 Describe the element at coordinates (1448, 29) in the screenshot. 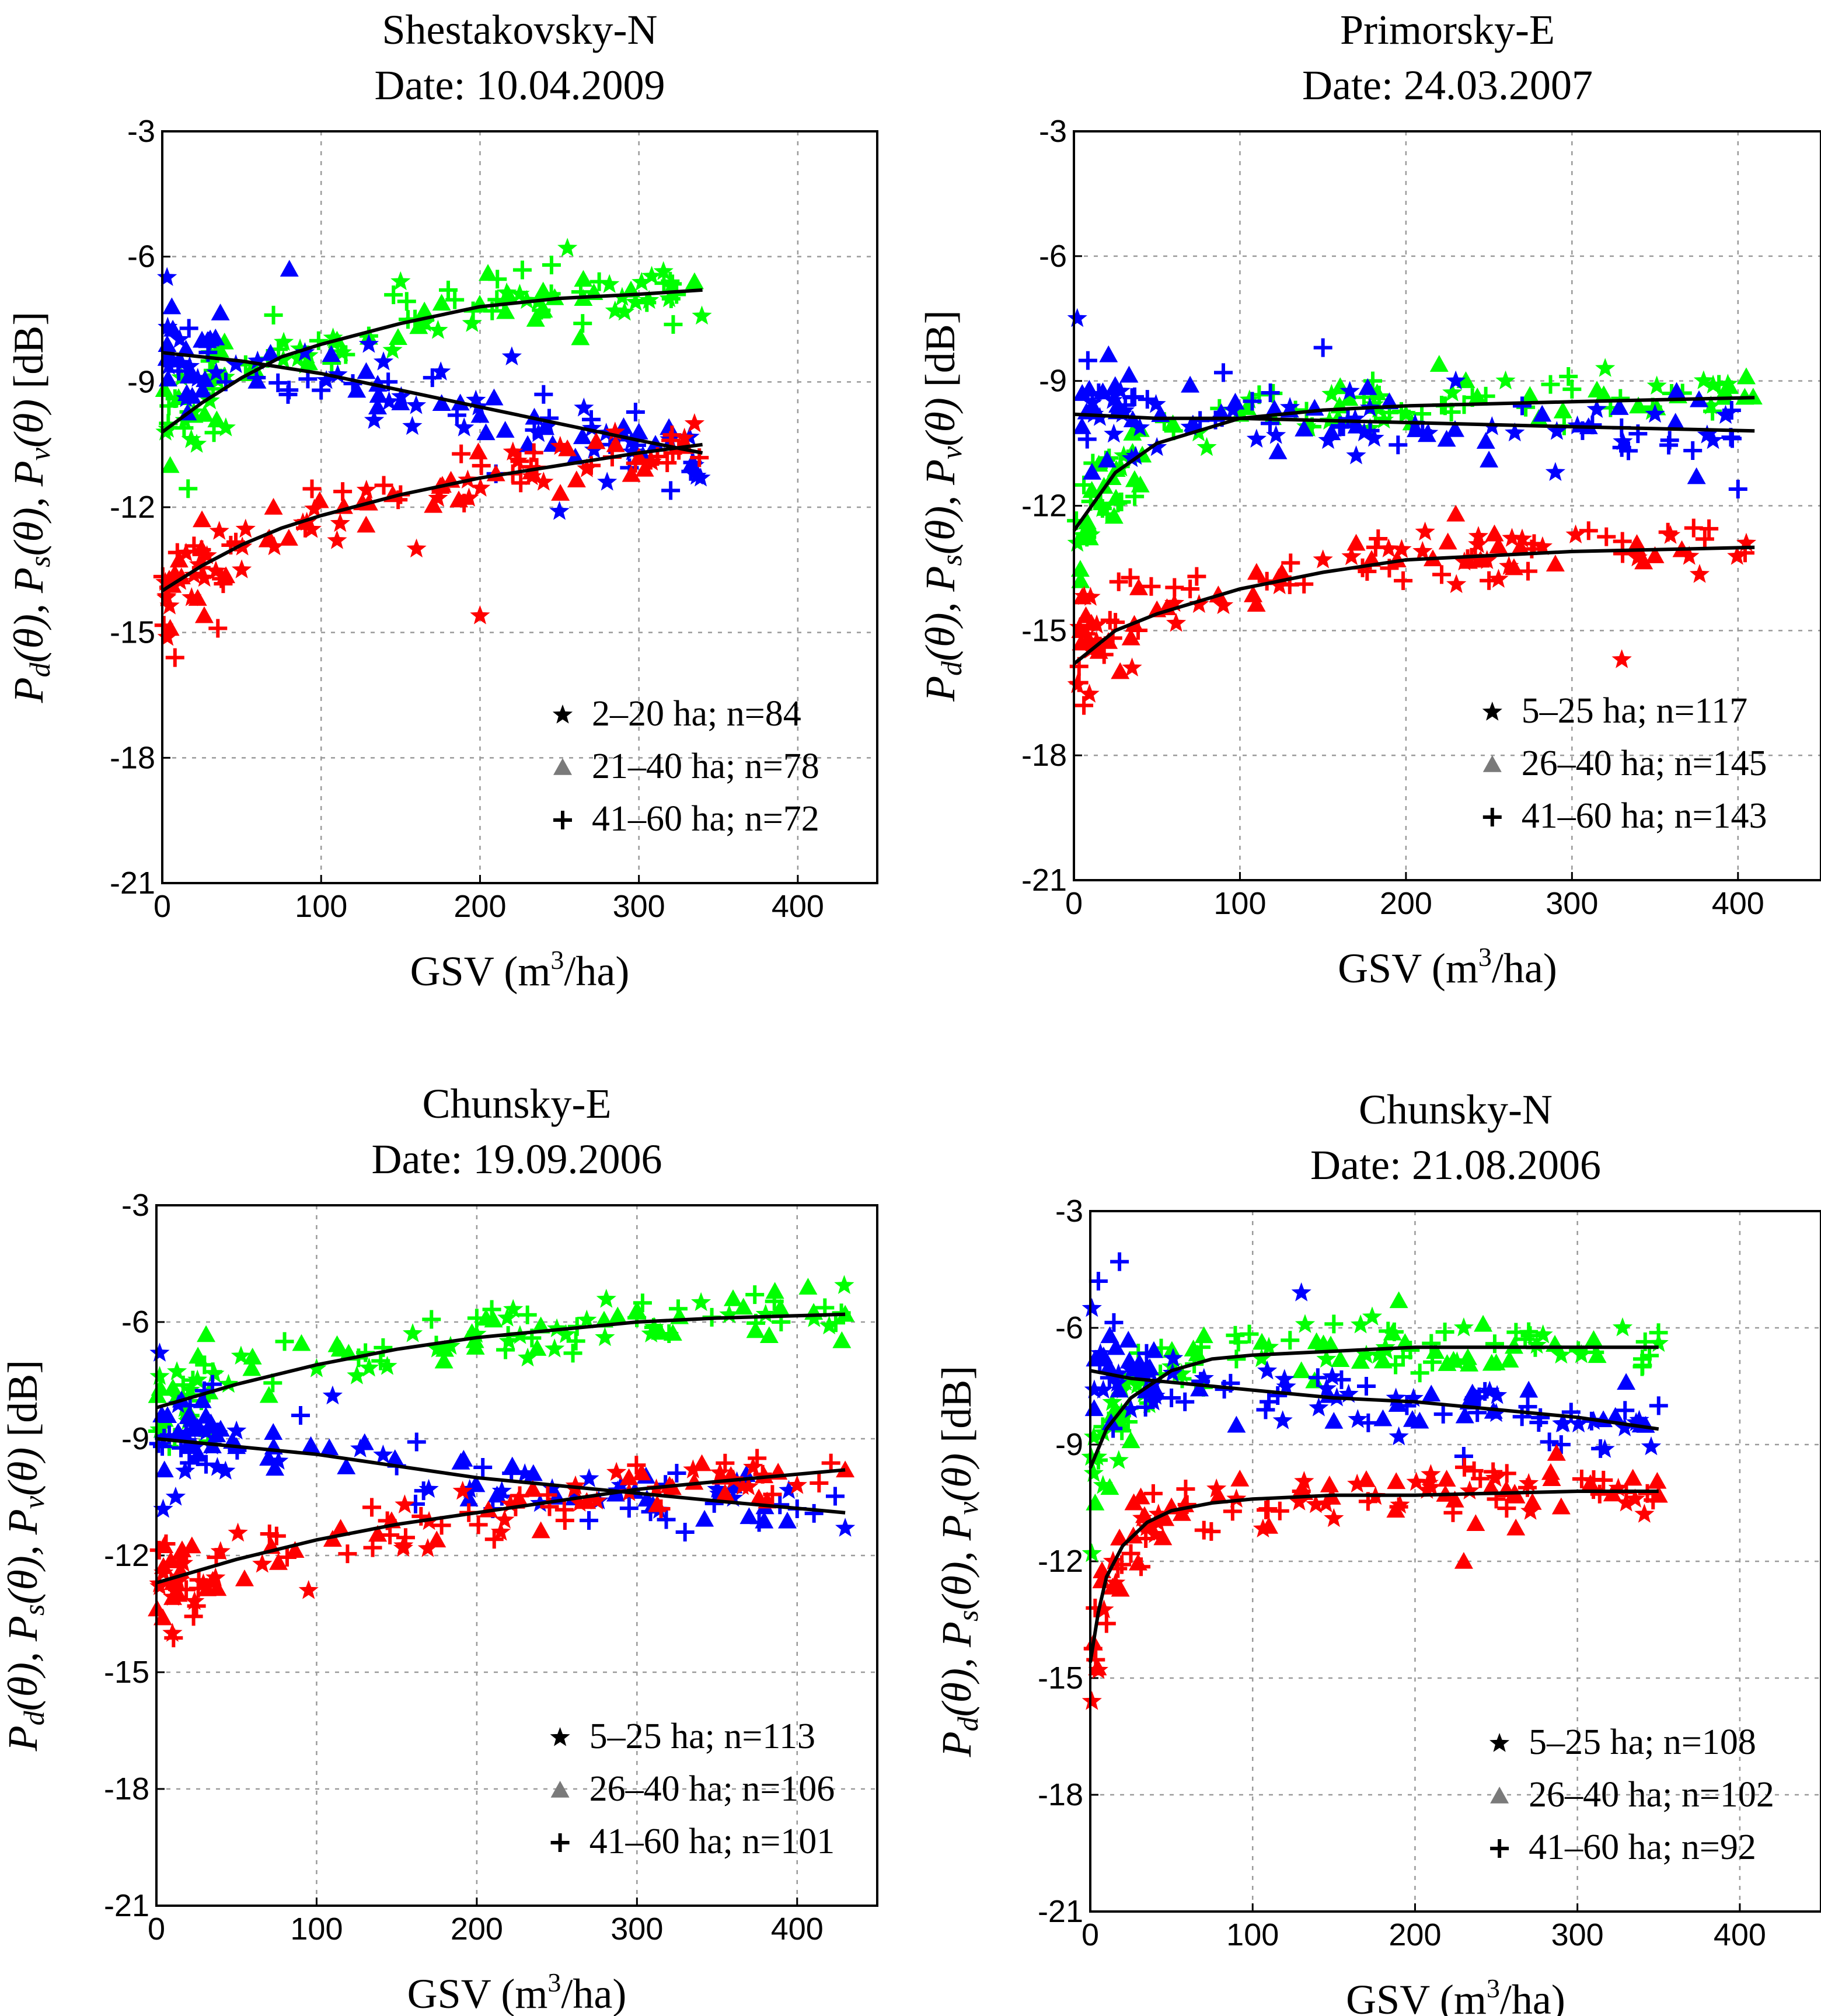

I see `chart-title: Primorsky-E` at that location.